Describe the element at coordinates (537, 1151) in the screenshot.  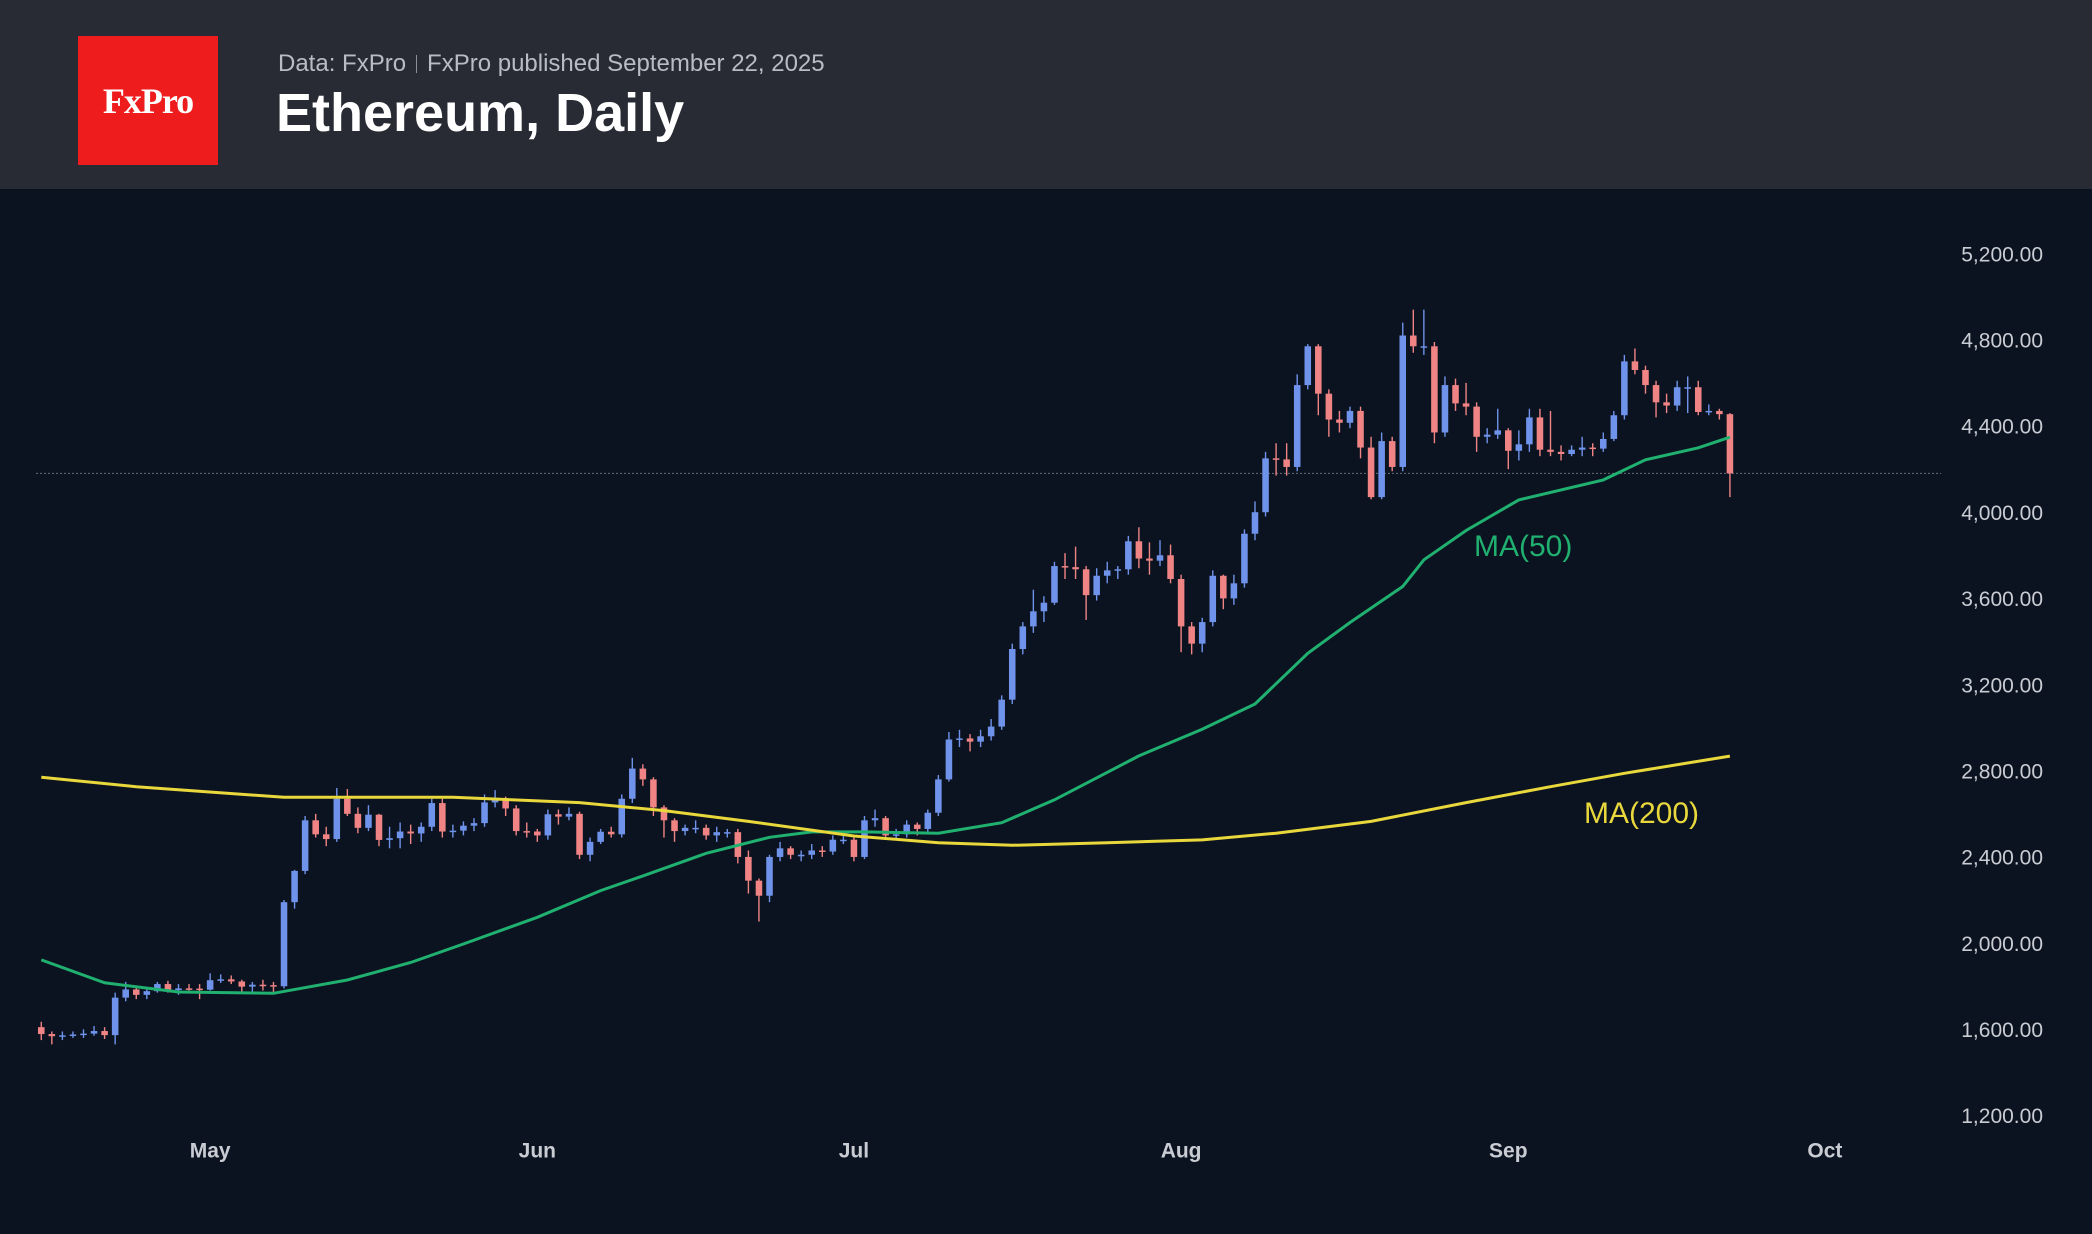
I see `x-tick-label: Jun` at that location.